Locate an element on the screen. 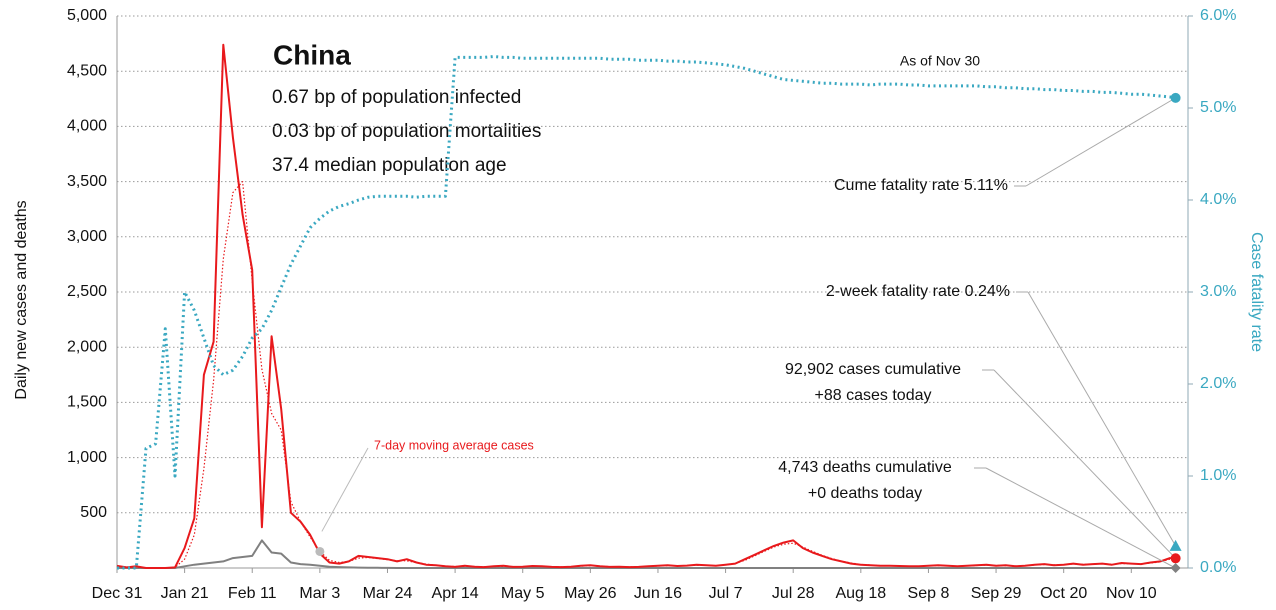 Image resolution: width=1276 pixels, height=610 pixels. x-tick-label: Mar 24 is located at coordinates (388, 593).